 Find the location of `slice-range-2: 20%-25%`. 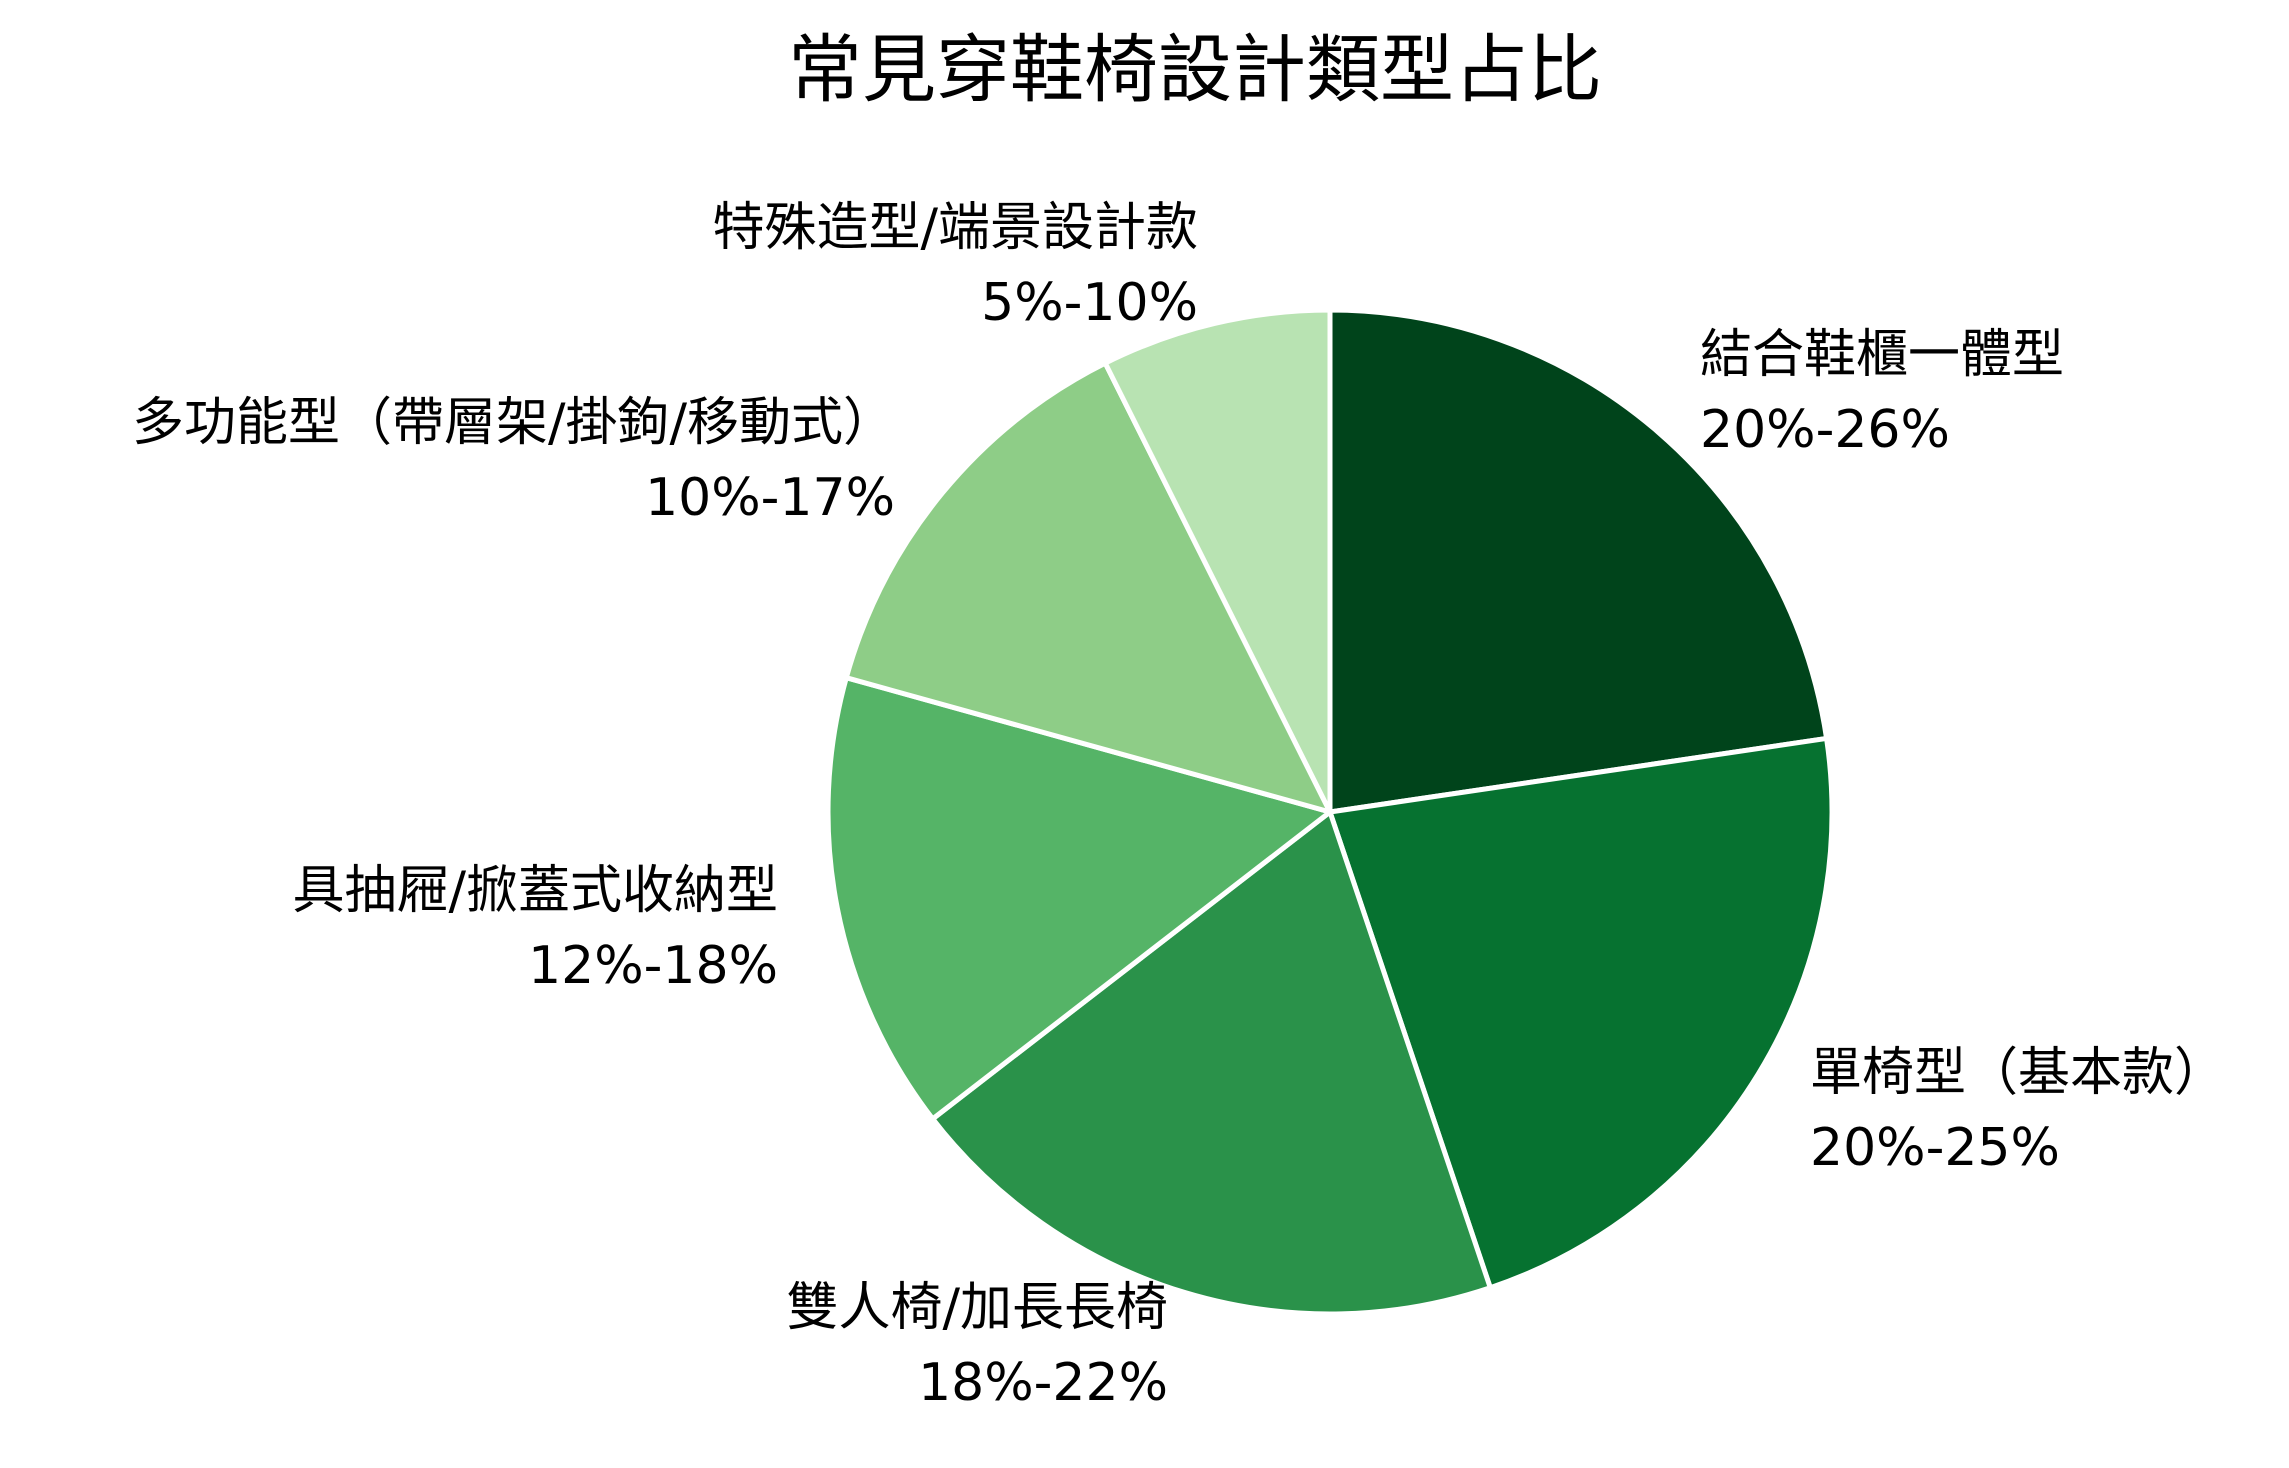

slice-range-2: 20%-25% is located at coordinates (1935, 1148).